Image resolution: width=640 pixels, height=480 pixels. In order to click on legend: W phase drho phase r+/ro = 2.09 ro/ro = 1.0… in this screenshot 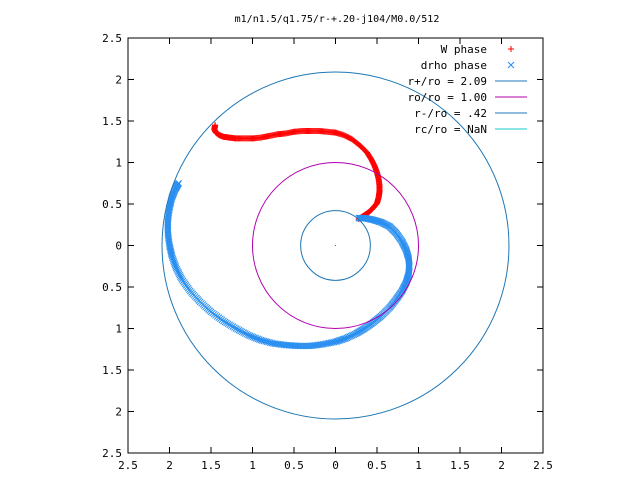, I will do `click(467, 89)`.